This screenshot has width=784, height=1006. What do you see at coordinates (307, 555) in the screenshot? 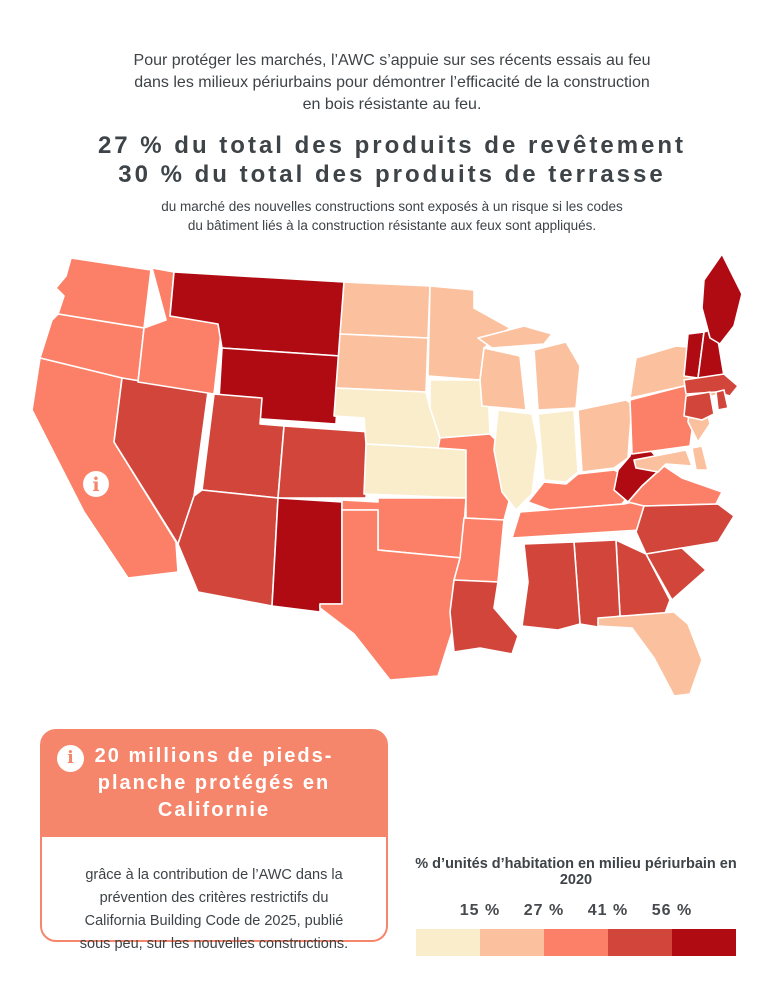
I see `state-nm` at bounding box center [307, 555].